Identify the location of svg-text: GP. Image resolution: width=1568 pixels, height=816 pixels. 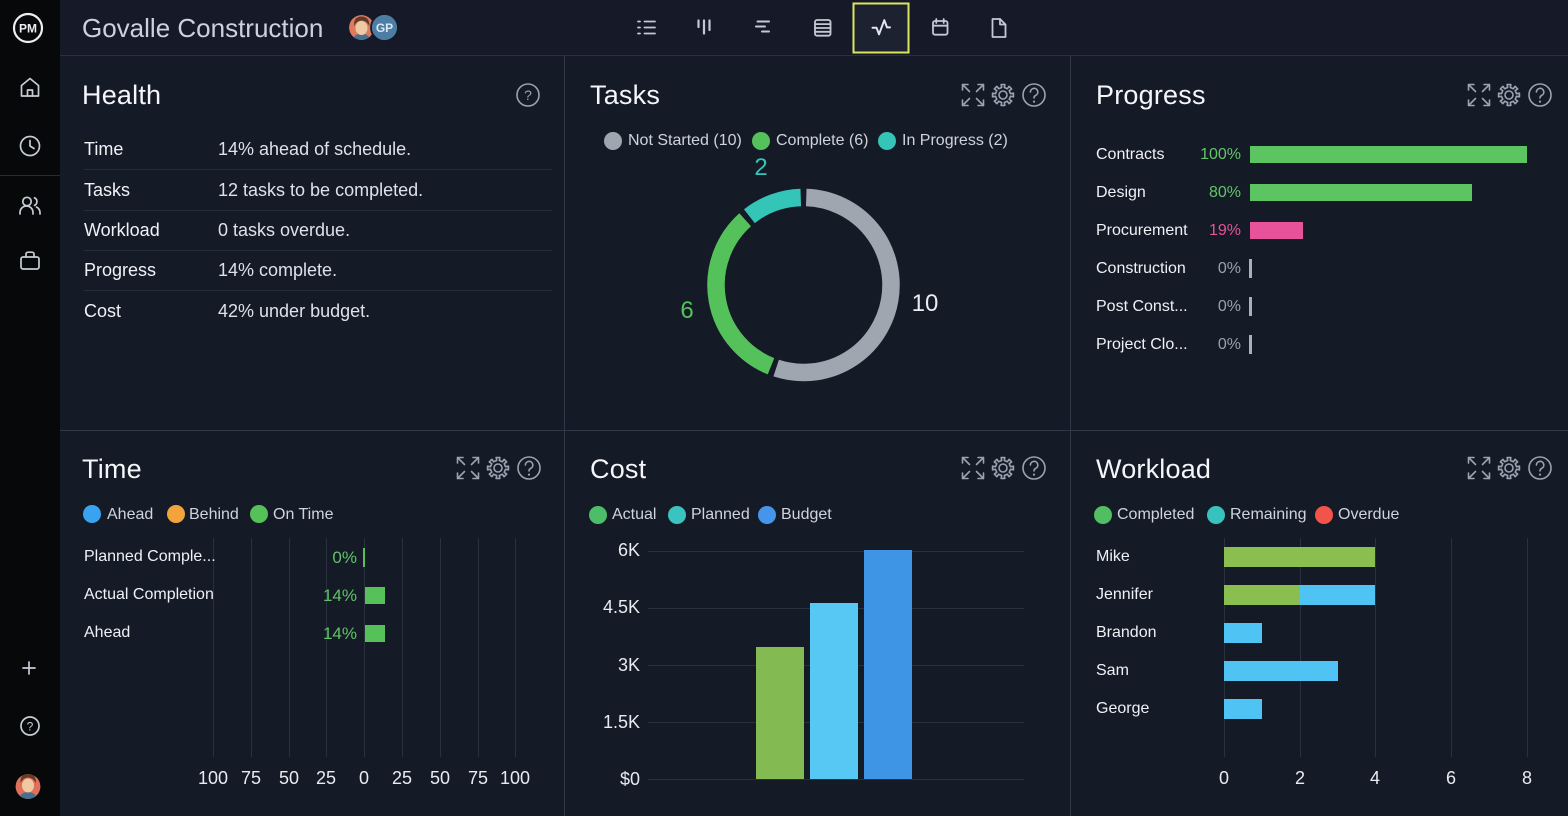
(384, 28).